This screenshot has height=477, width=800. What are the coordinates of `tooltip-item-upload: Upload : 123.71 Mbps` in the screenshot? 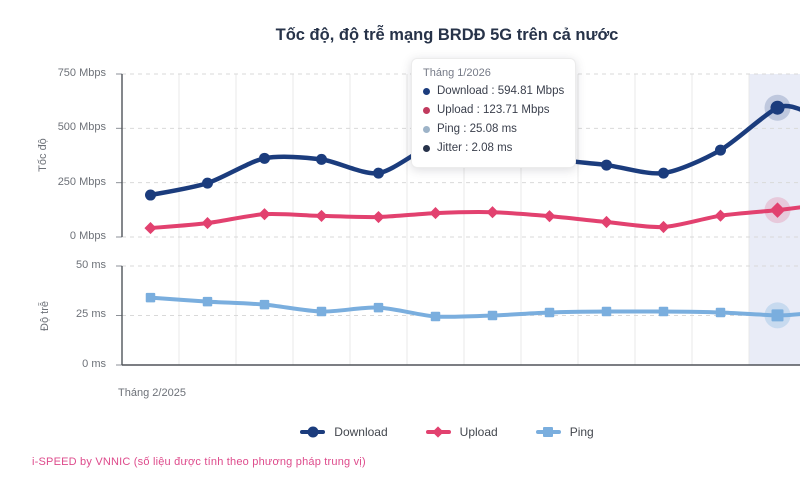 It's located at (493, 110).